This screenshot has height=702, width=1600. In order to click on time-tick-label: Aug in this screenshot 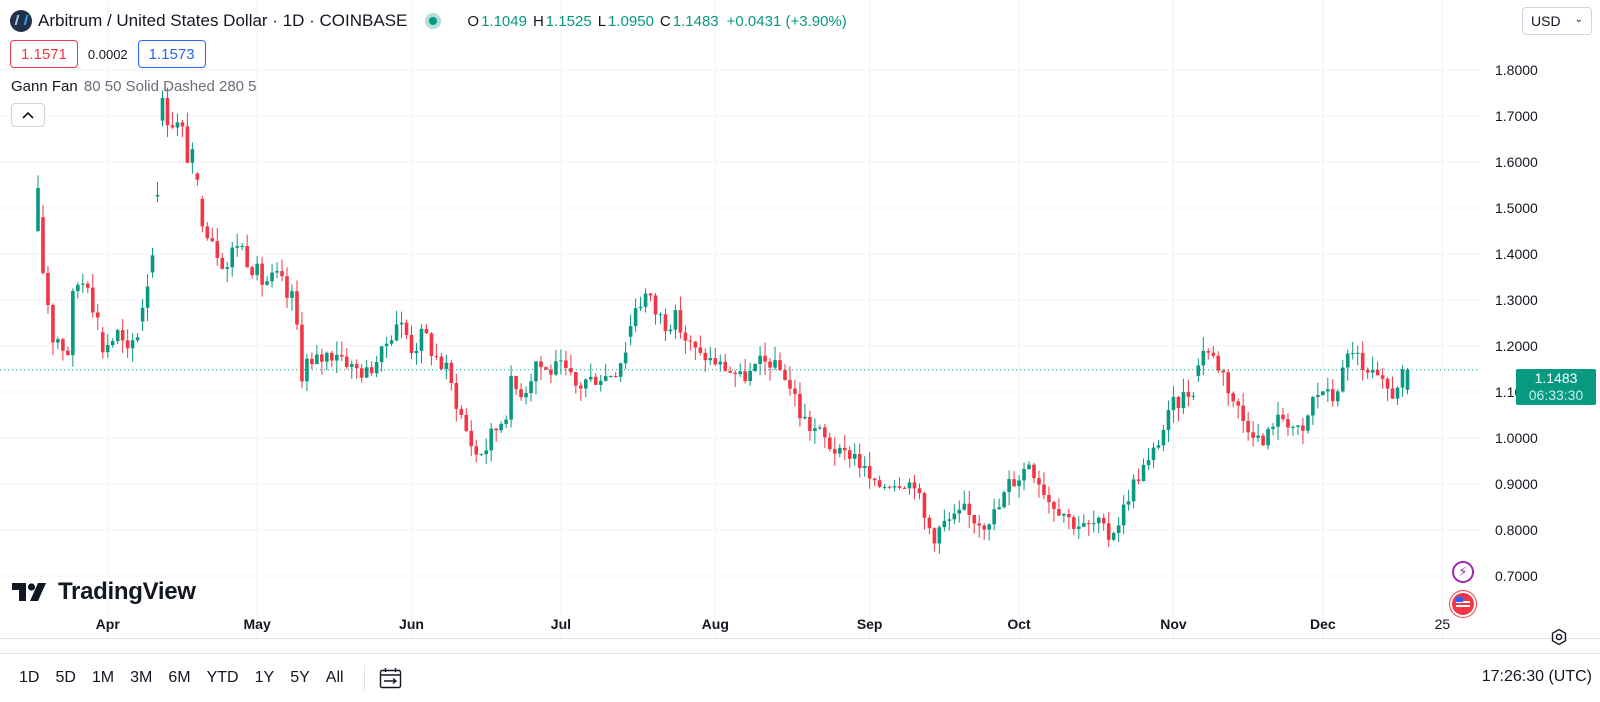, I will do `click(715, 624)`.